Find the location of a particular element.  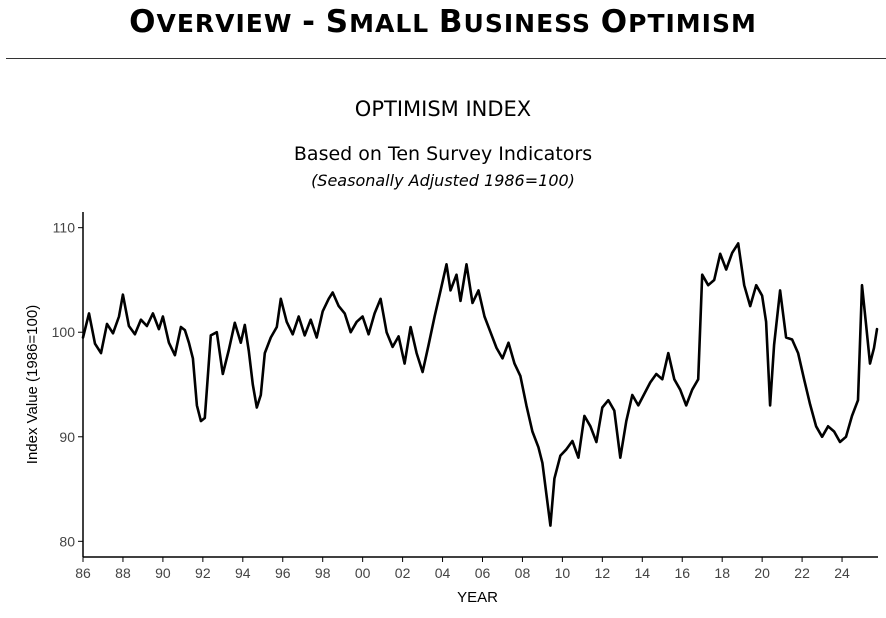

chart-title: OPTIMISM INDEX is located at coordinates (443, 109).